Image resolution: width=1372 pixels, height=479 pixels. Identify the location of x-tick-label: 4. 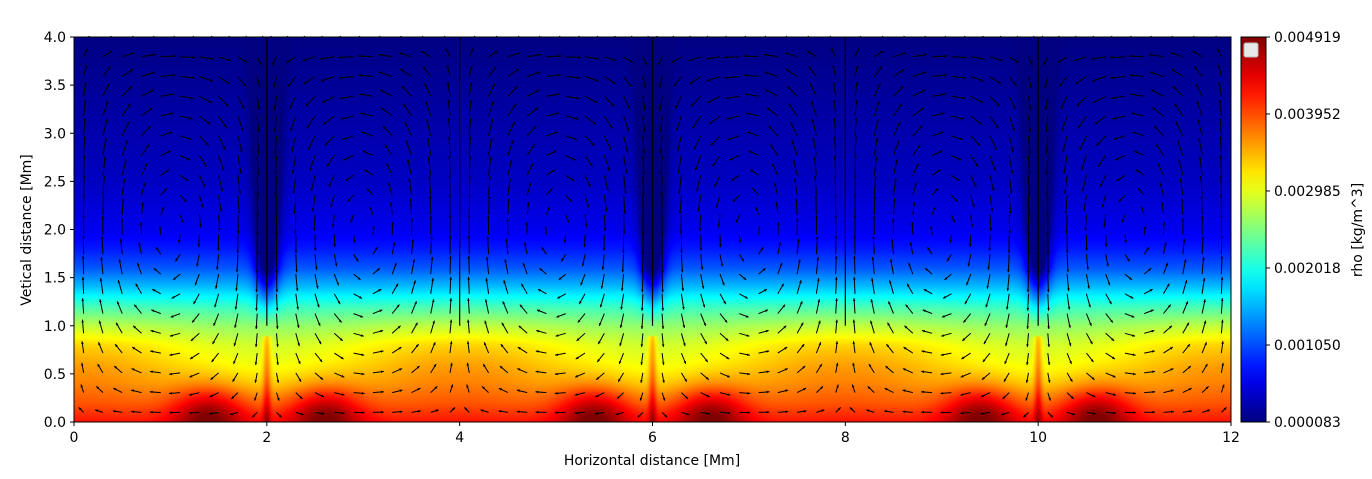
(459, 438).